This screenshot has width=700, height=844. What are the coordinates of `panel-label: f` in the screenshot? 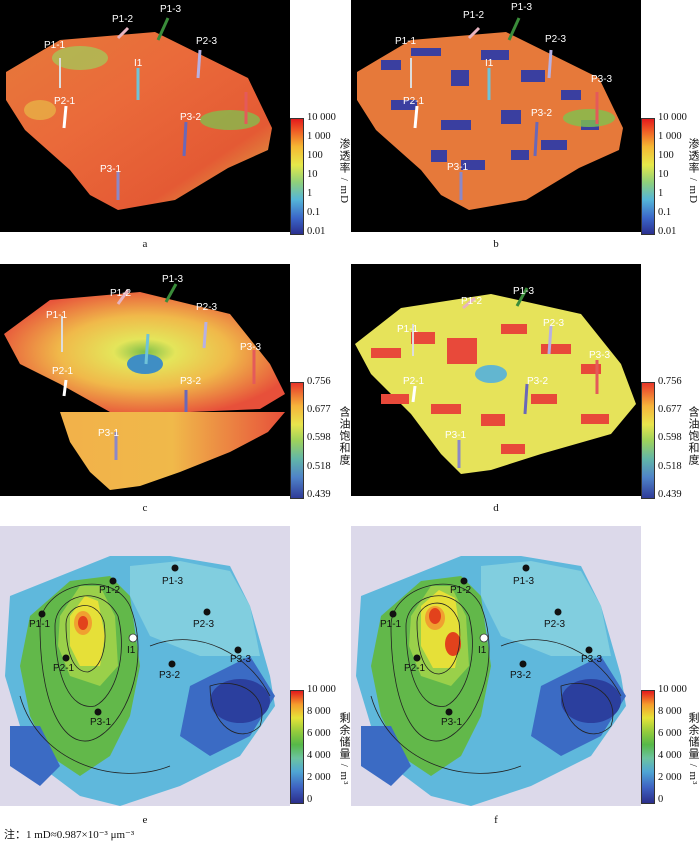 It's located at (496, 820).